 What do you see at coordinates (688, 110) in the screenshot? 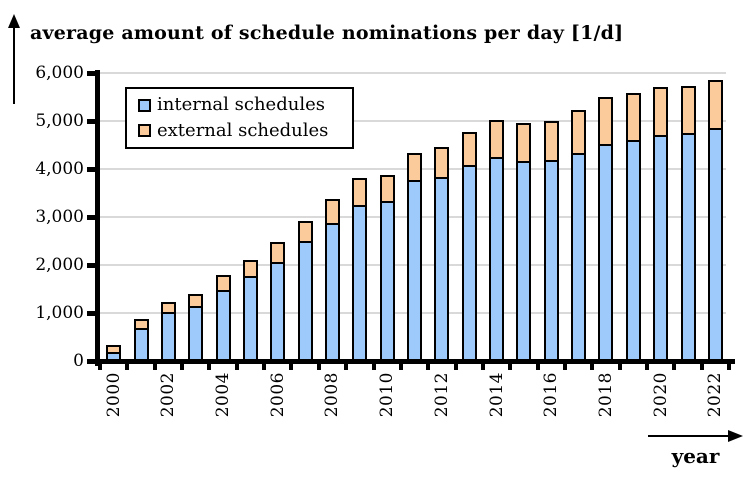
I see `bar-segment-external-2021` at bounding box center [688, 110].